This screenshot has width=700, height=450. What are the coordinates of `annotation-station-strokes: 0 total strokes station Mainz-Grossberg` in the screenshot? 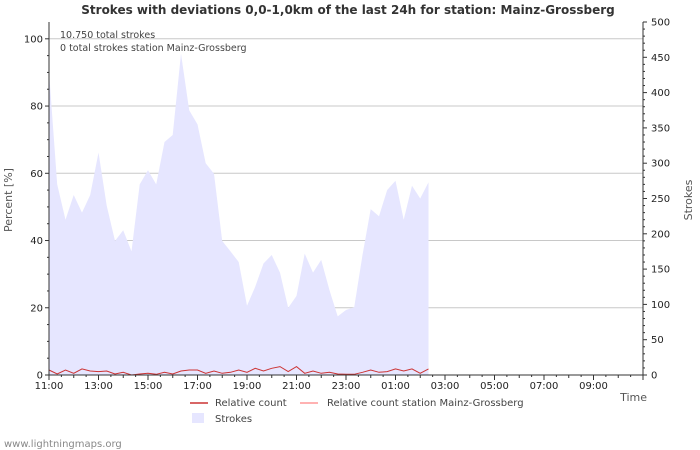 It's located at (153, 48).